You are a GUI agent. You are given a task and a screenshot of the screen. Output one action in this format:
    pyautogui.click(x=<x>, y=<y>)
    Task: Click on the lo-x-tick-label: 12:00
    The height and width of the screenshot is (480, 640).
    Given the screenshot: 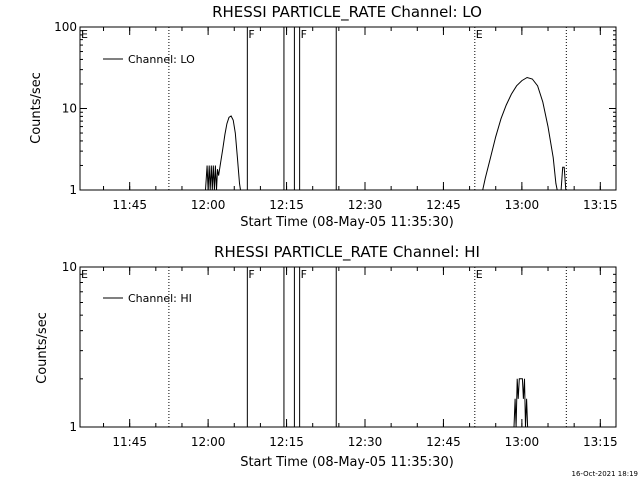 What is the action you would take?
    pyautogui.click(x=208, y=205)
    